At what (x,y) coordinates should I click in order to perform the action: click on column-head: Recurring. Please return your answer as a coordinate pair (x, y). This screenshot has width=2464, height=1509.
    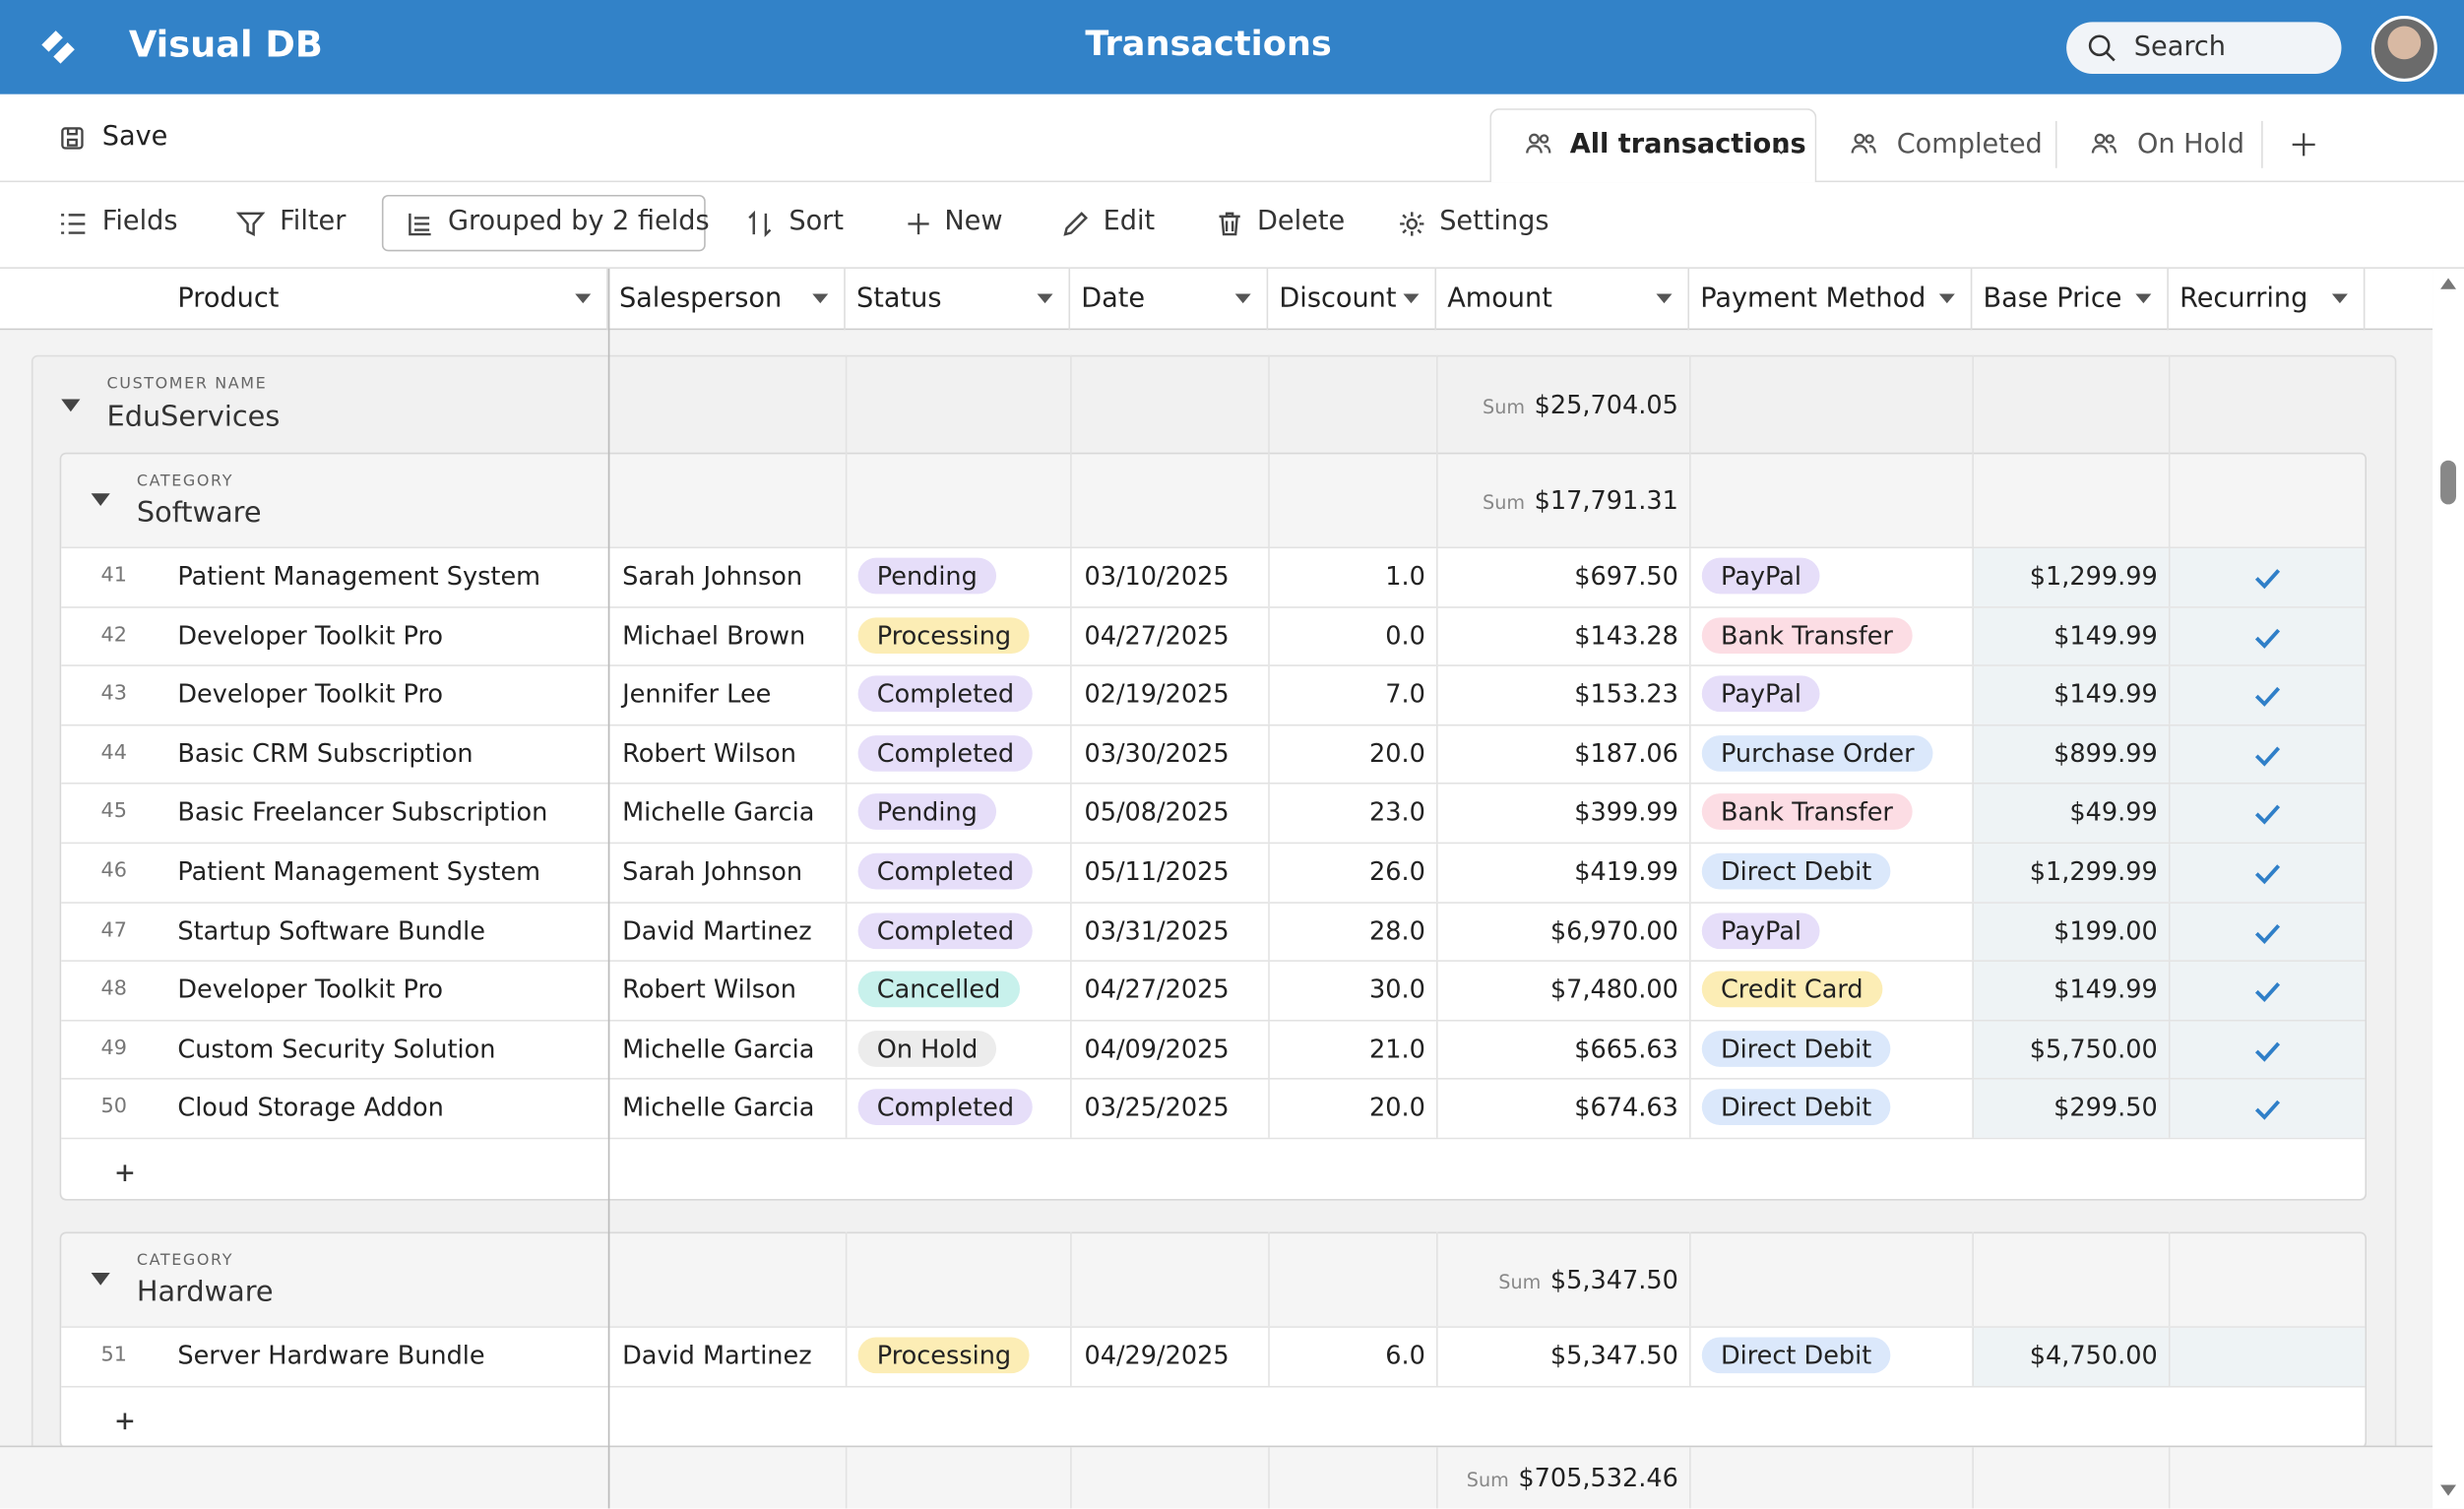
    Looking at the image, I should click on (2267, 299).